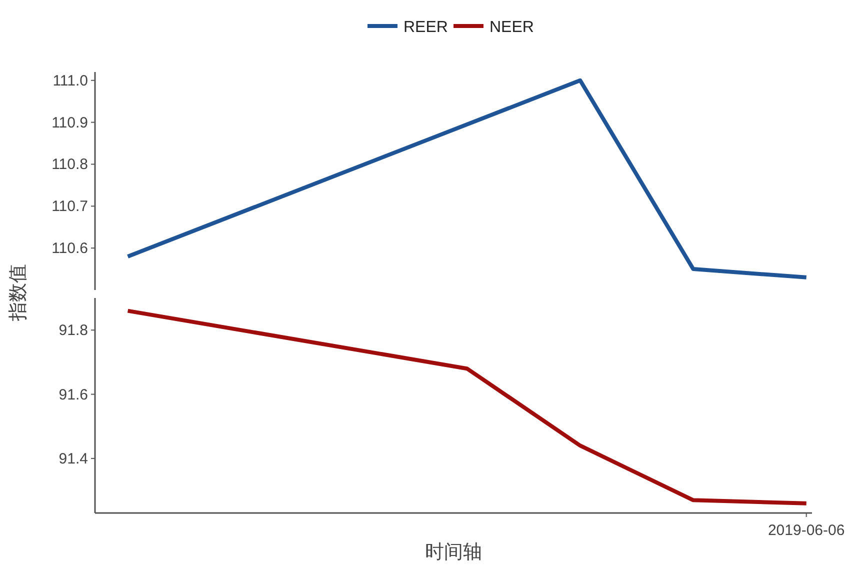 This screenshot has width=856, height=570. I want to click on y-tick-label: 110.6, so click(70, 249).